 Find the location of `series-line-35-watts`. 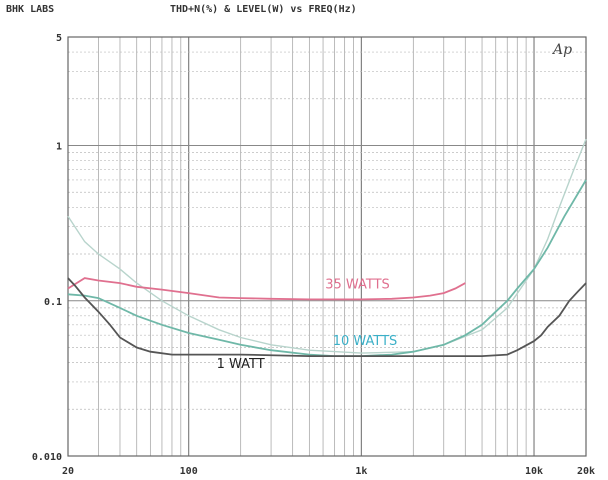

series-line-35-watts is located at coordinates (266, 289).